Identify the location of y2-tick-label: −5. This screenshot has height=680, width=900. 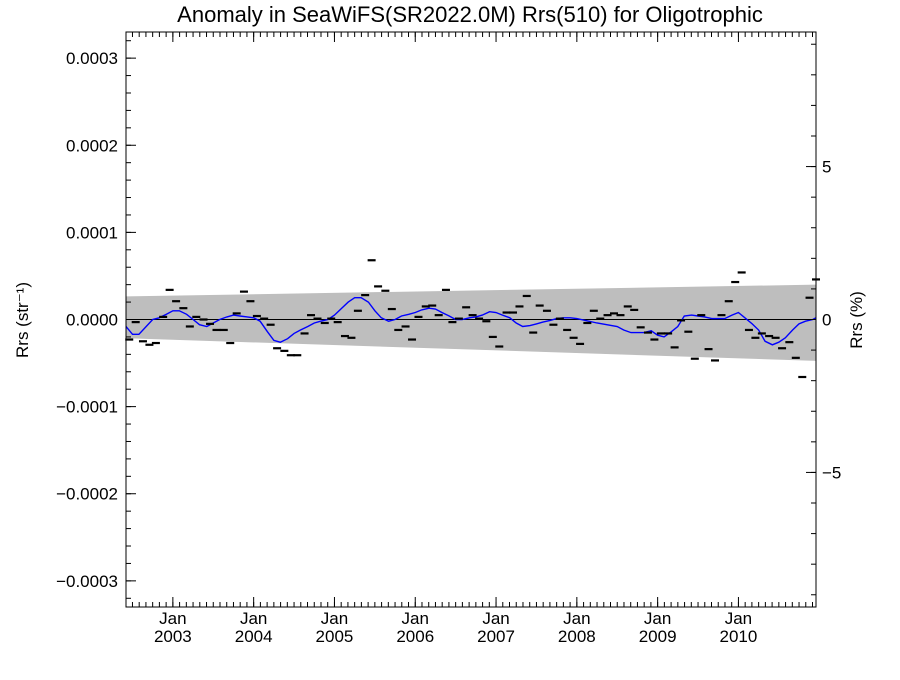
(831, 472).